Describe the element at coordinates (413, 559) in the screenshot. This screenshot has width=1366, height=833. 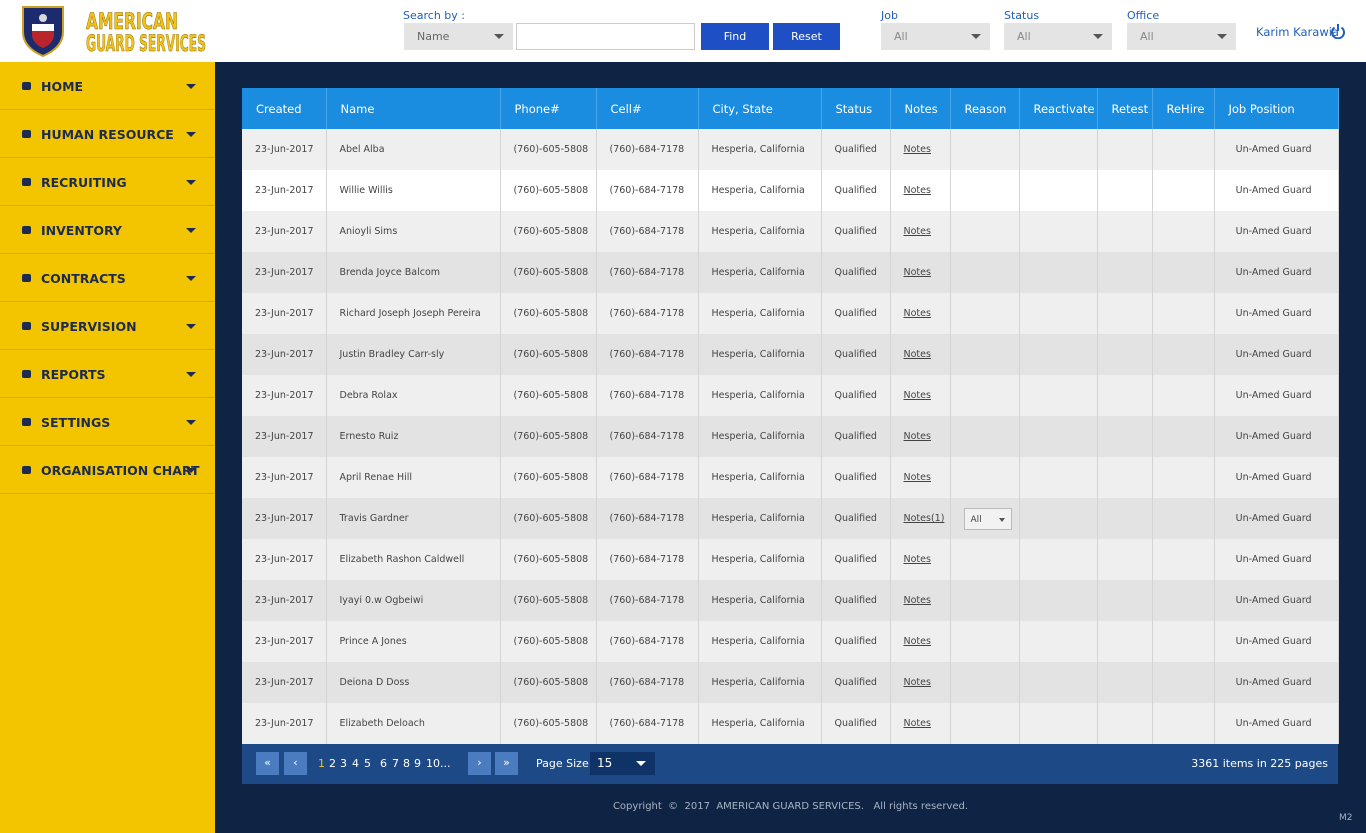
I see `cell-name: Elizabeth Rashon Caldwell` at that location.